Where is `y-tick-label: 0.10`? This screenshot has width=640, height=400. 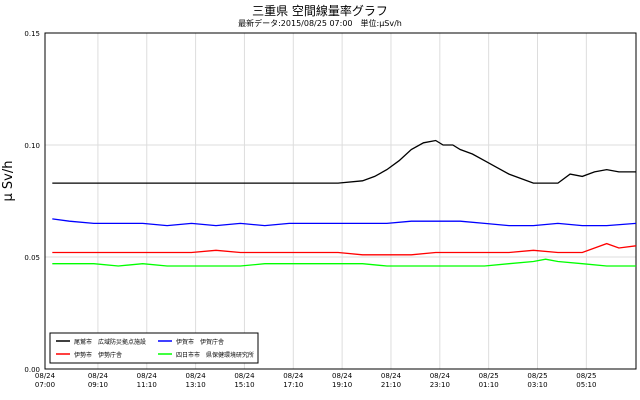 y-tick-label: 0.10 is located at coordinates (32, 146).